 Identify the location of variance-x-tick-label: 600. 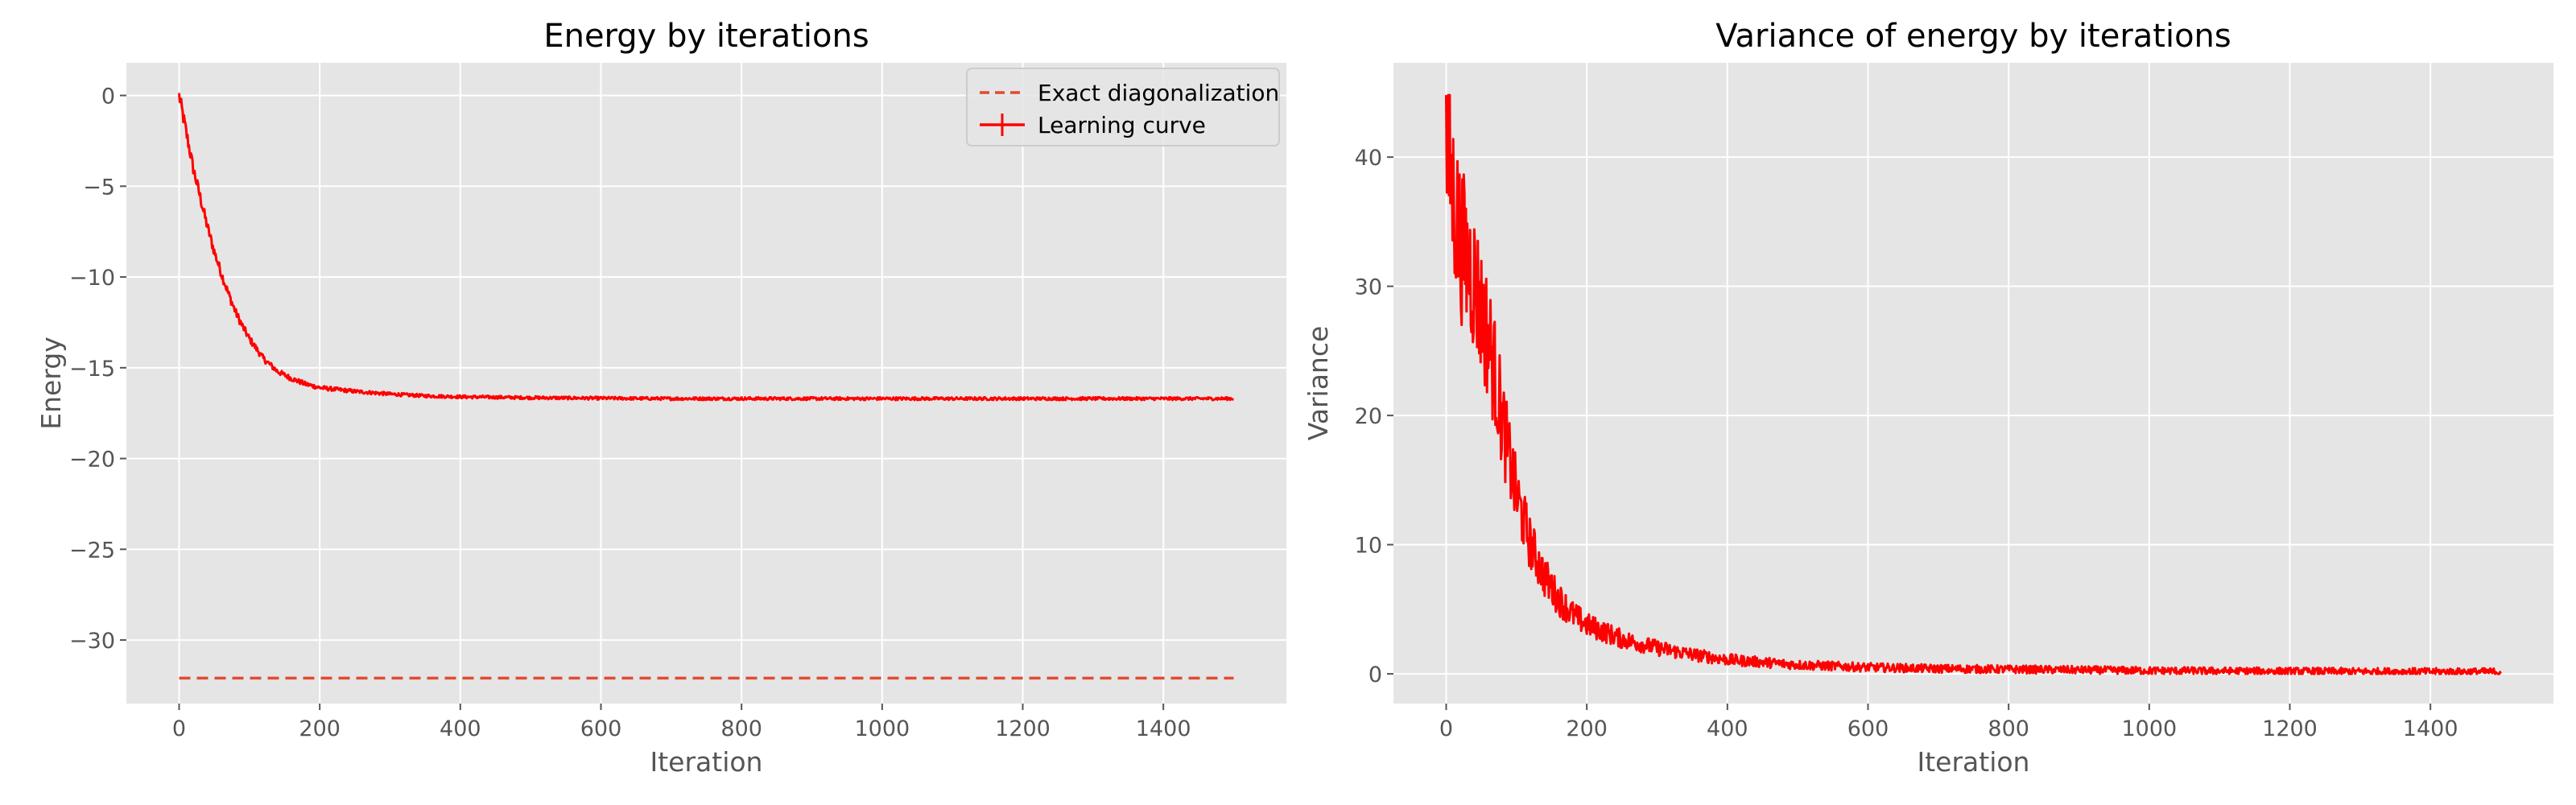
(1868, 728).